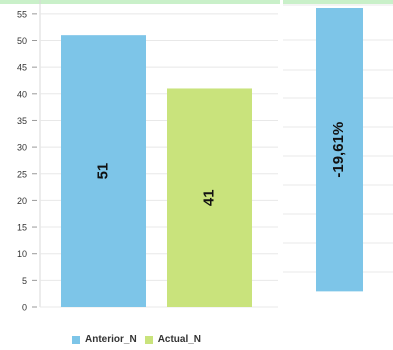 The width and height of the screenshot is (393, 350). Describe the element at coordinates (24, 281) in the screenshot. I see `y-tick-label: 5` at that location.